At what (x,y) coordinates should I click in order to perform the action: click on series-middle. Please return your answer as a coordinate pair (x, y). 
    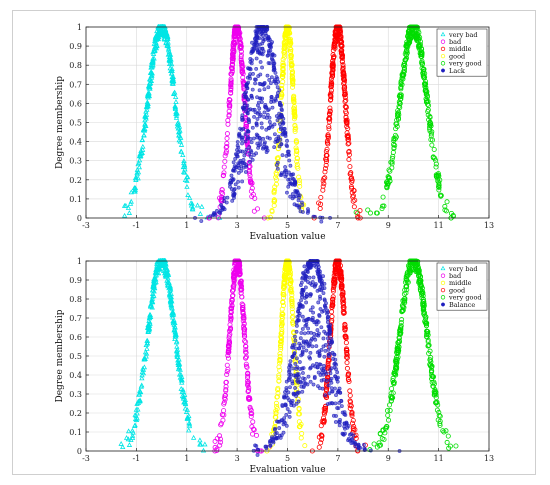
    Looking at the image, I should click on (337, 122).